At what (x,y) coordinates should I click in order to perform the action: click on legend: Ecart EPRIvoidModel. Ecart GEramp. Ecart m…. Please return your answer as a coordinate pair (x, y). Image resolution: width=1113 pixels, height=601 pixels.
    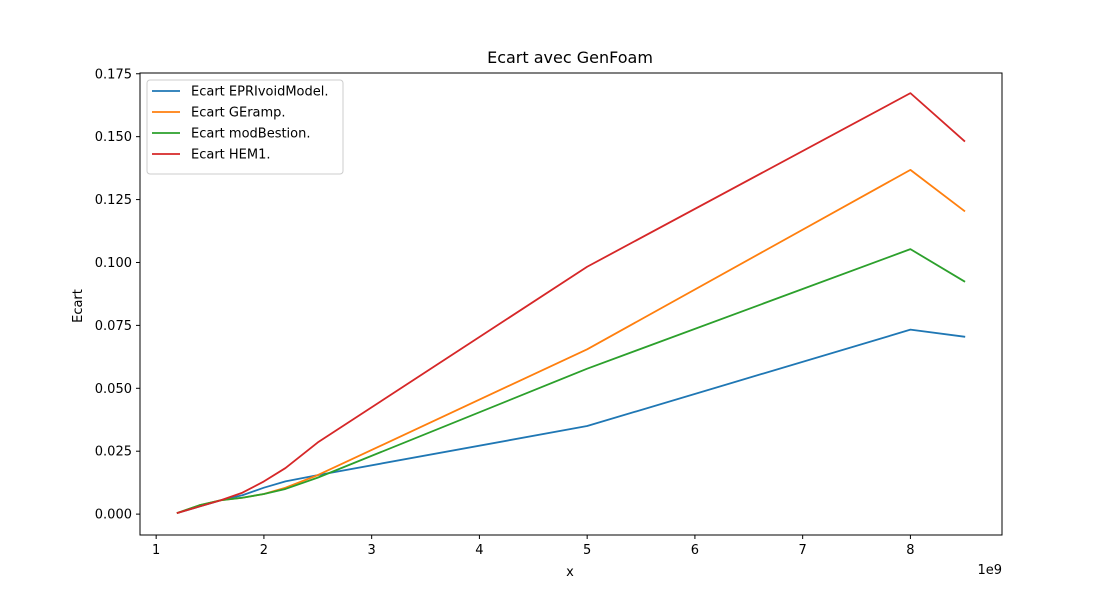
    Looking at the image, I should click on (245, 127).